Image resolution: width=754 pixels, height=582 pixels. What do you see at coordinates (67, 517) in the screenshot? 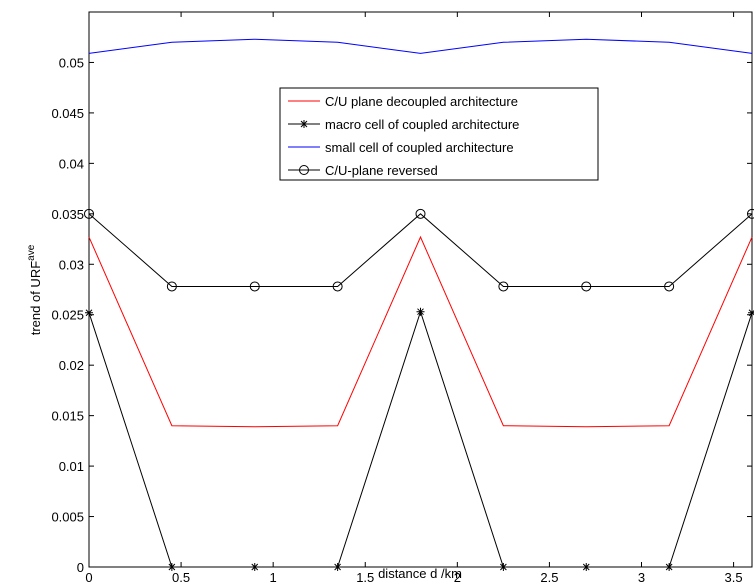
I see `y-tick-label: 0.005` at bounding box center [67, 517].